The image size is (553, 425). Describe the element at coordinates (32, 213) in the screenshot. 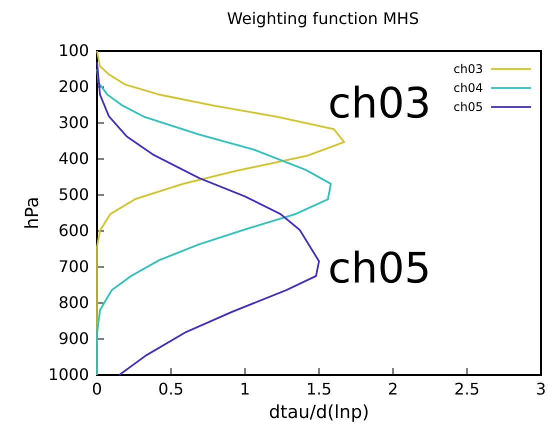

I see `y-axis-title: hPa` at that location.